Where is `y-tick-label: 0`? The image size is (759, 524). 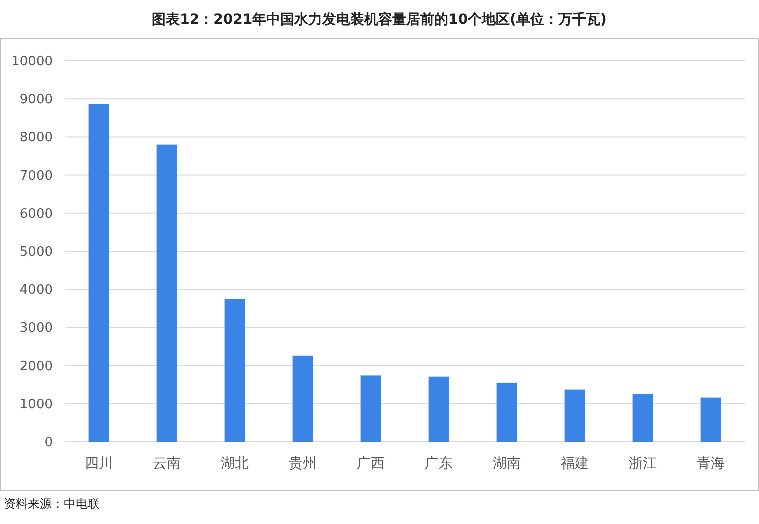 y-tick-label: 0 is located at coordinates (48, 443).